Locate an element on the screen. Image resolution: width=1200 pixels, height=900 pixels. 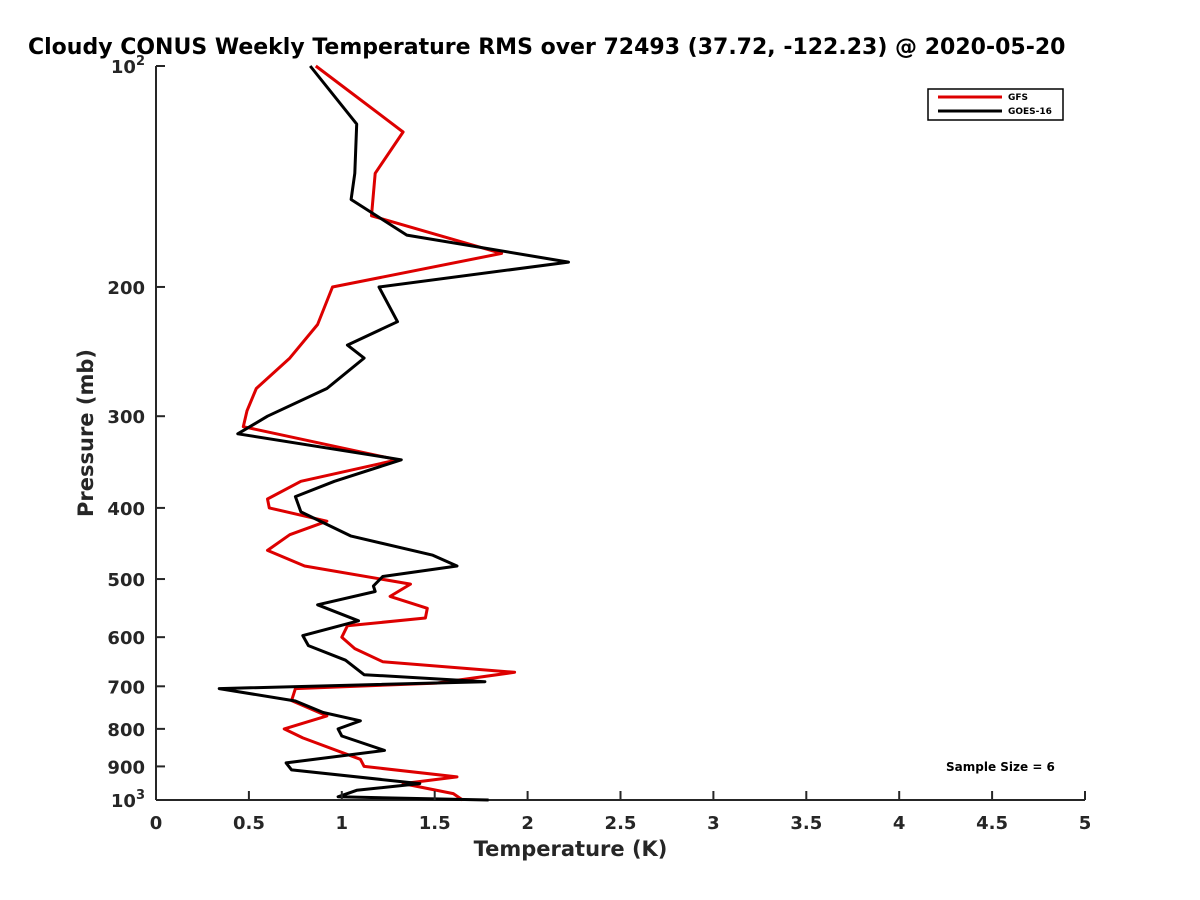
legend: GFS GOES-16 is located at coordinates (995, 104).